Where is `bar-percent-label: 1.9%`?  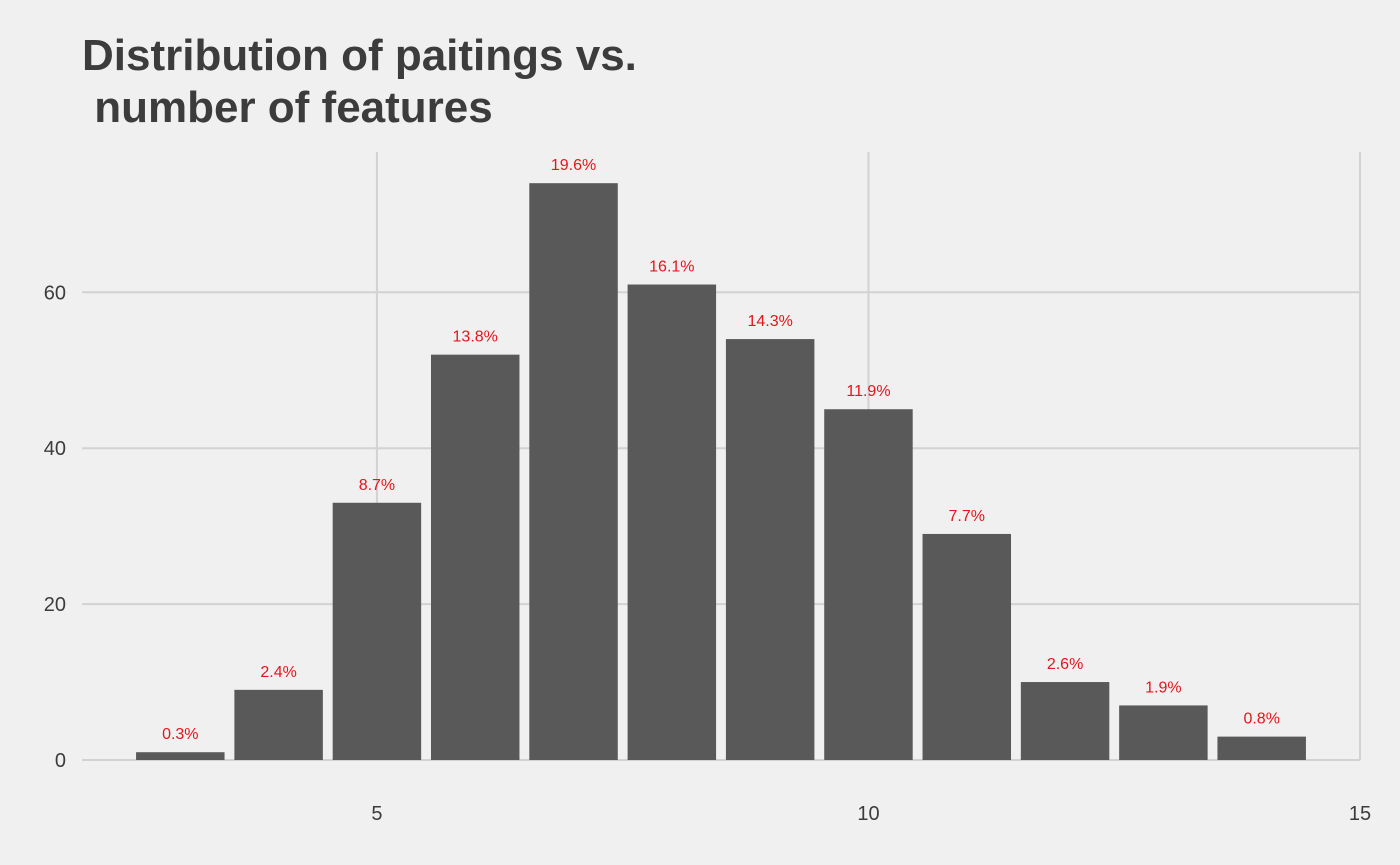 bar-percent-label: 1.9% is located at coordinates (1163, 687).